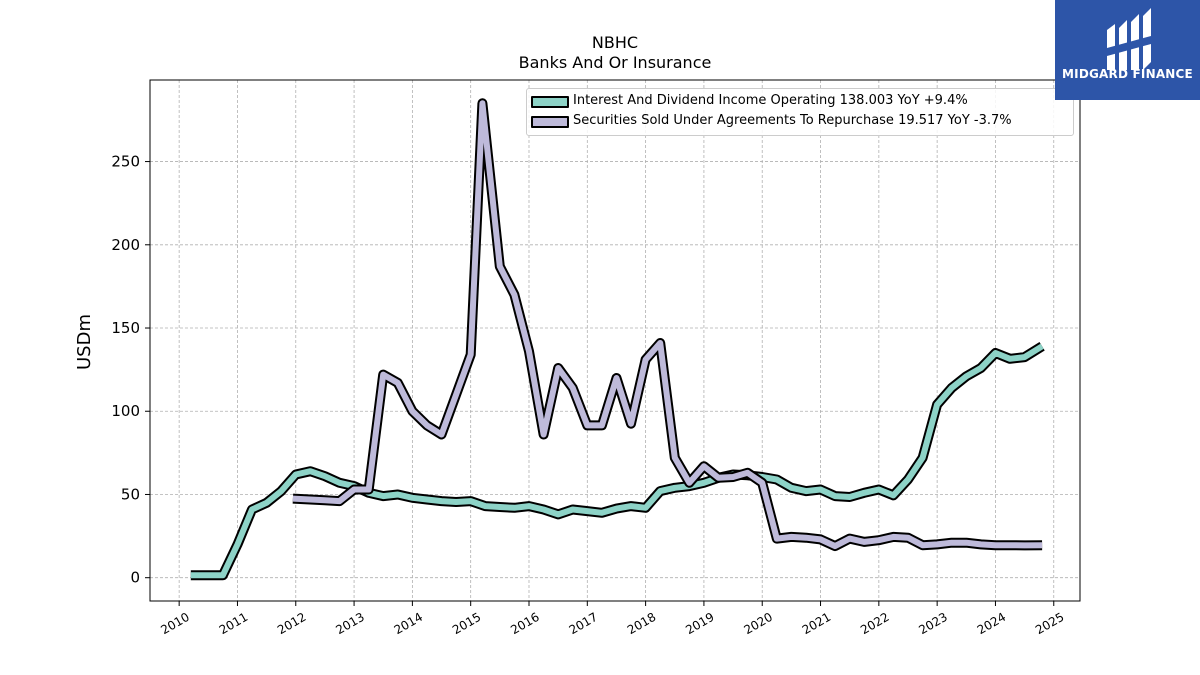 The image size is (1200, 675). Describe the element at coordinates (1049, 623) in the screenshot. I see `x-tick-label: 2025` at that location.